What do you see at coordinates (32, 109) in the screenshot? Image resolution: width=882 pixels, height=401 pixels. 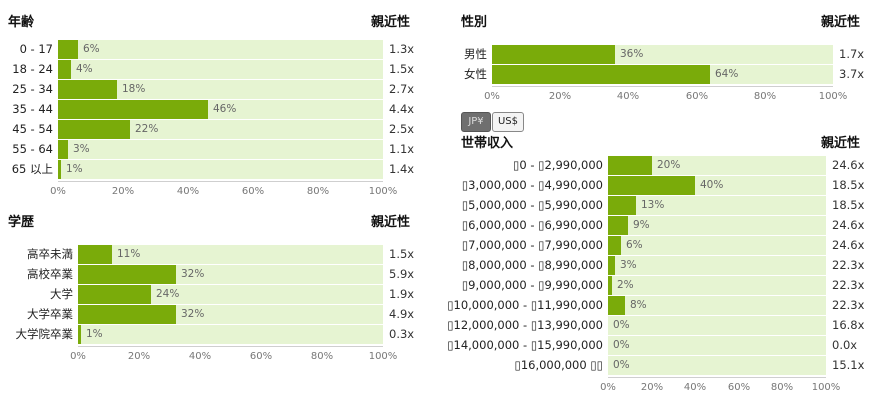 I see `age-row-label: 35 - 44` at bounding box center [32, 109].